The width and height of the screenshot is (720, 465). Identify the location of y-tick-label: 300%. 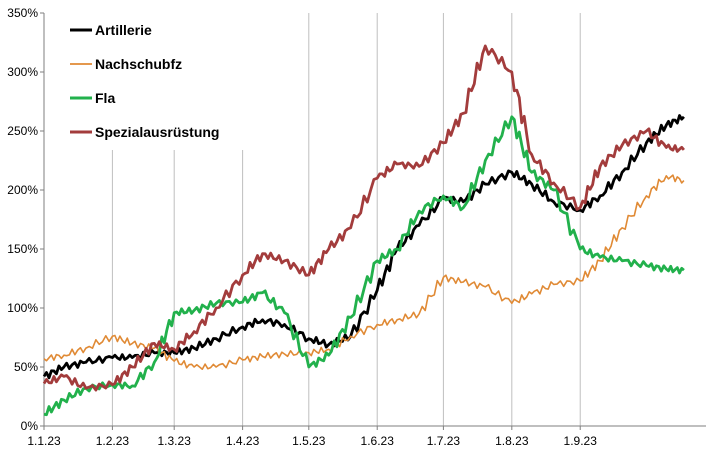
(22, 72).